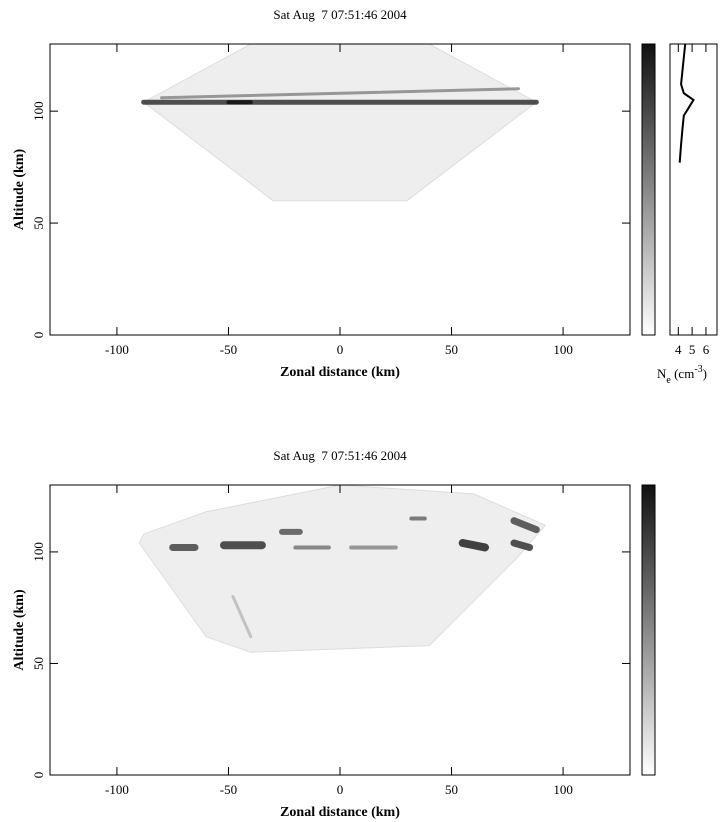  I want to click on x-tick-label: 5, so click(692, 349).